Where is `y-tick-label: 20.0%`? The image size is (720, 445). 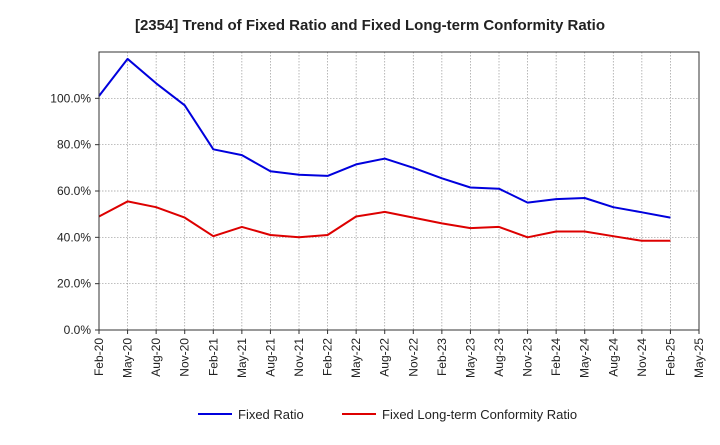
y-tick-label: 20.0% is located at coordinates (74, 284).